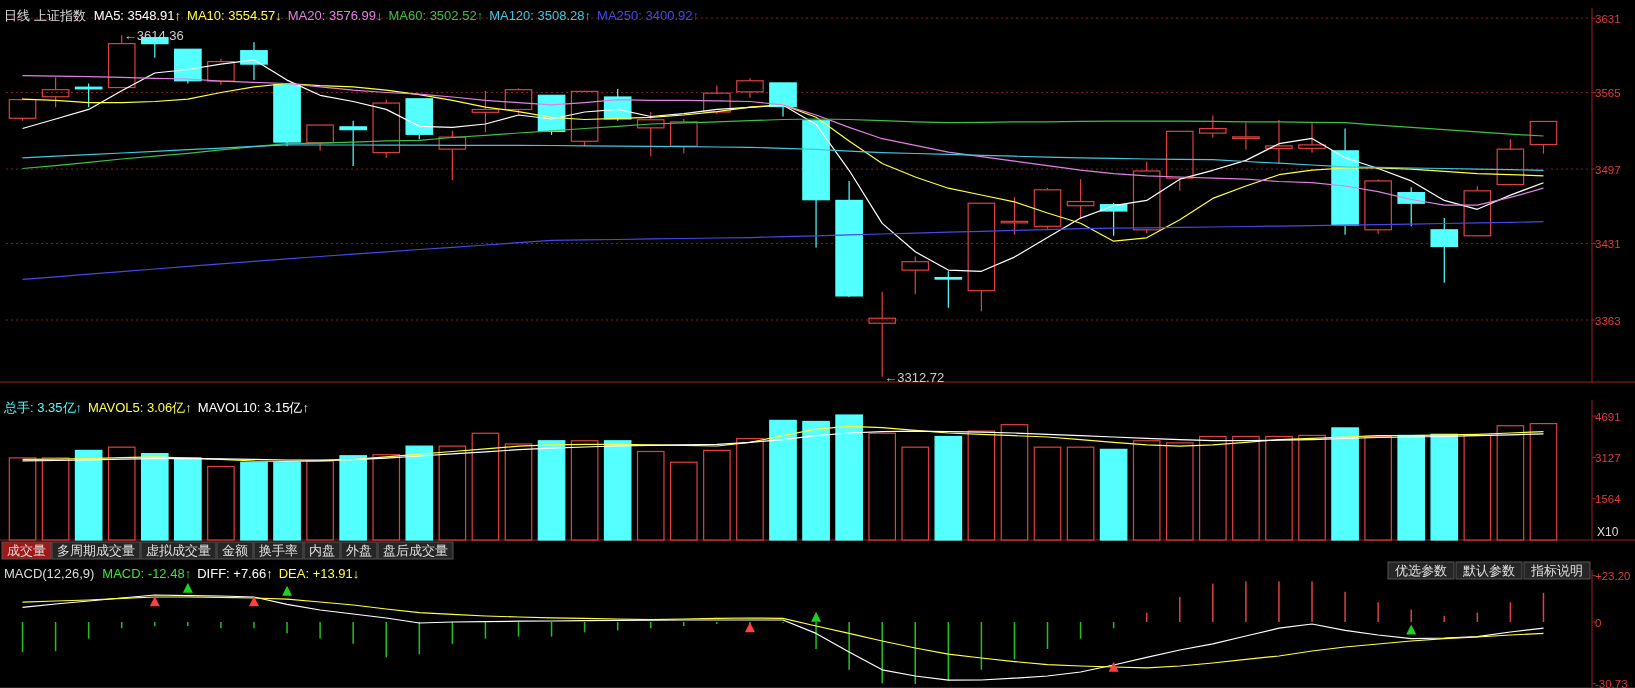 Image resolution: width=1635 pixels, height=688 pixels. Describe the element at coordinates (1608, 416) in the screenshot. I see `y-tick-label: 4691` at that location.